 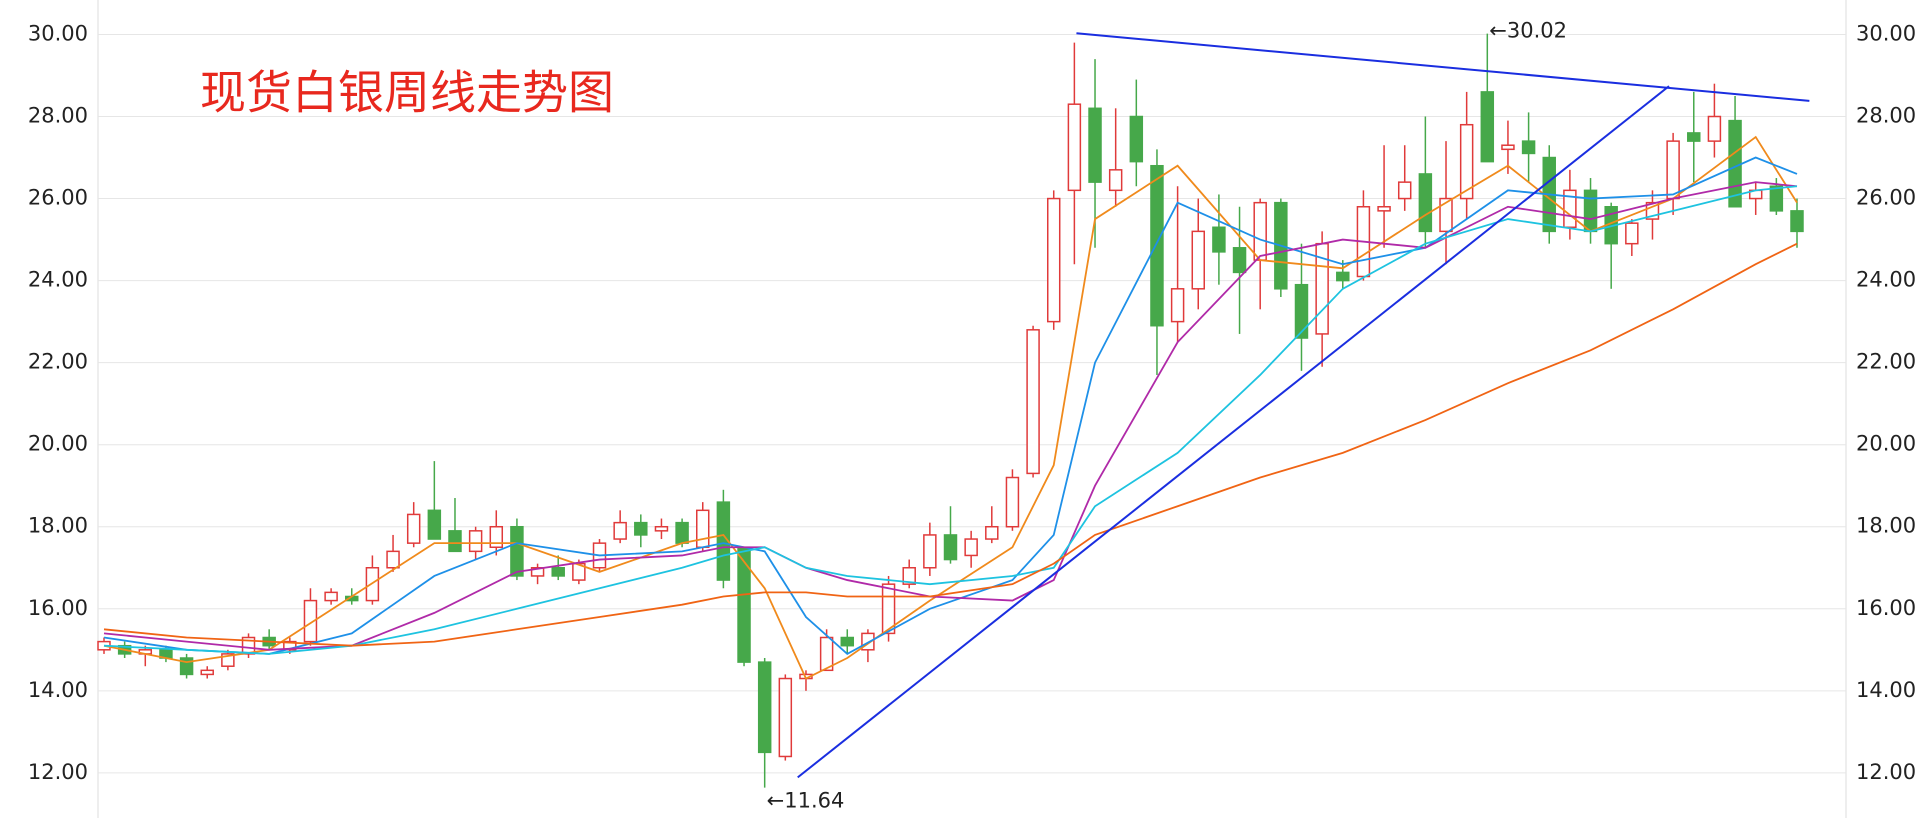 What do you see at coordinates (1528, 31) in the screenshot?
I see `annotation: ←30.02` at bounding box center [1528, 31].